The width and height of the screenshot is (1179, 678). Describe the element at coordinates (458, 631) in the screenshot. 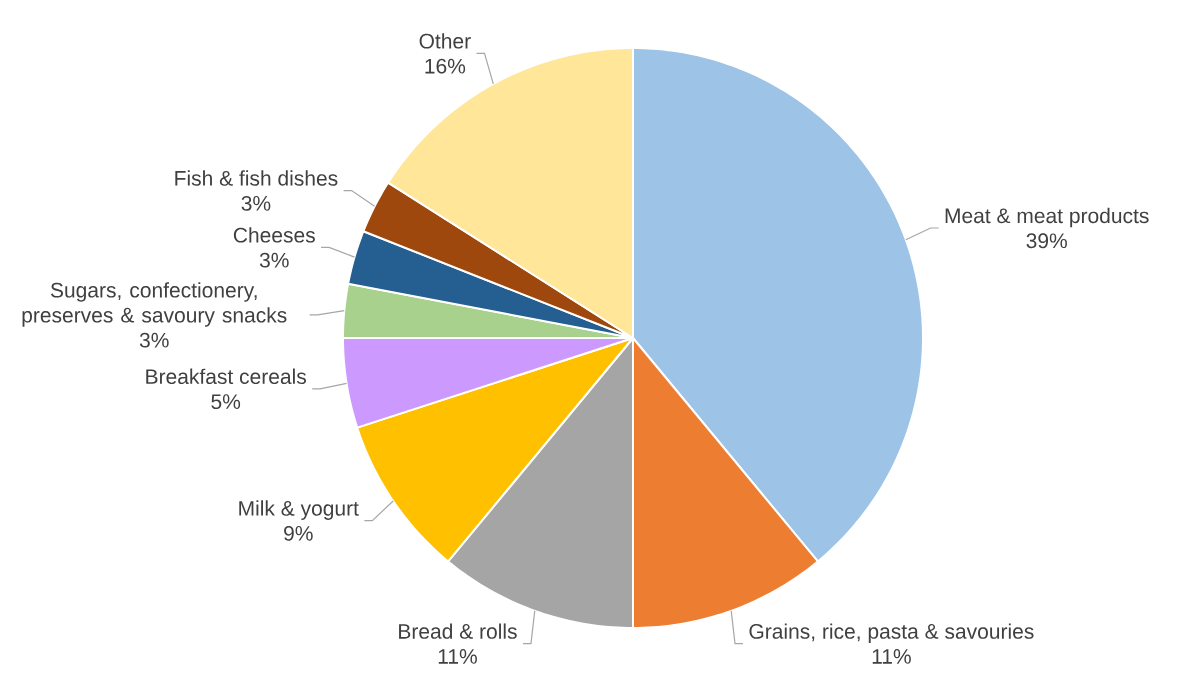

I see `slice-label: Bread & rolls` at that location.